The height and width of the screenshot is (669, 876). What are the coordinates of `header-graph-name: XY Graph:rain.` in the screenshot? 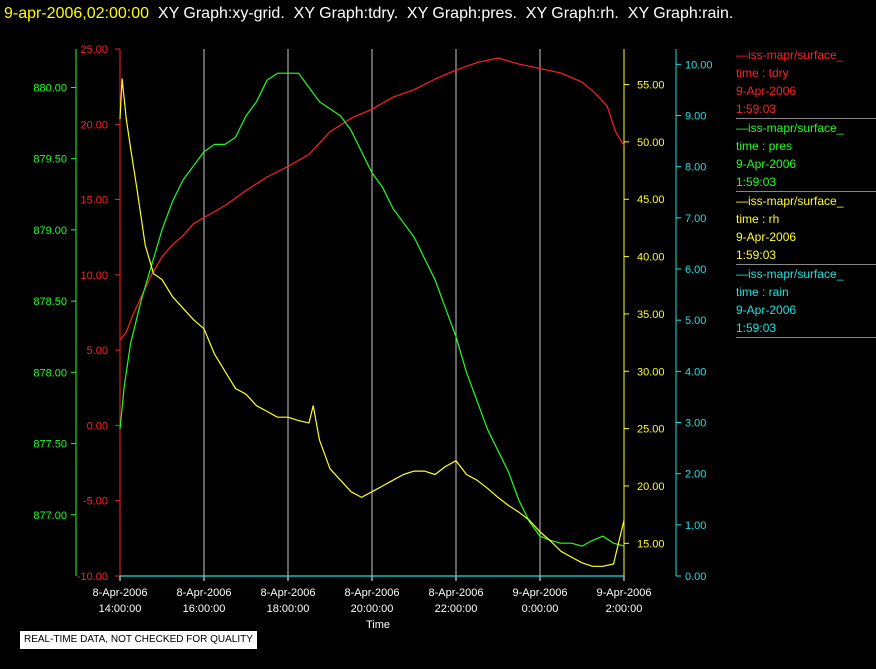 It's located at (680, 13).